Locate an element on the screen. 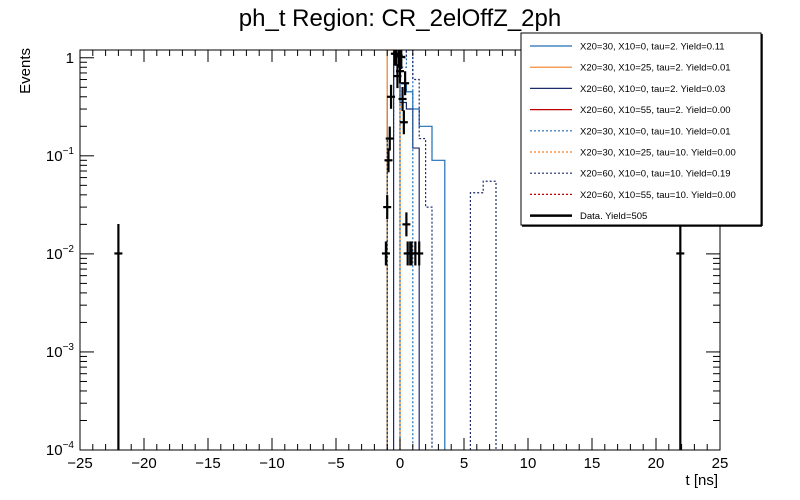 The height and width of the screenshot is (500, 800). x-tick-label: 10 is located at coordinates (528, 463).